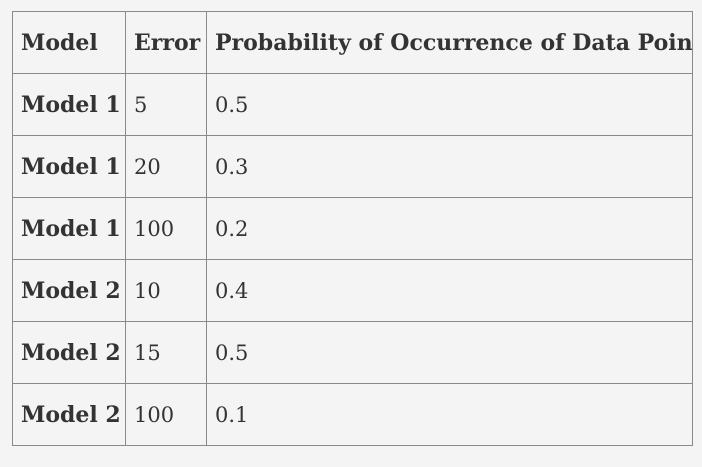 The height and width of the screenshot is (467, 702). I want to click on table-row: Model 1 5 0.5, so click(352, 104).